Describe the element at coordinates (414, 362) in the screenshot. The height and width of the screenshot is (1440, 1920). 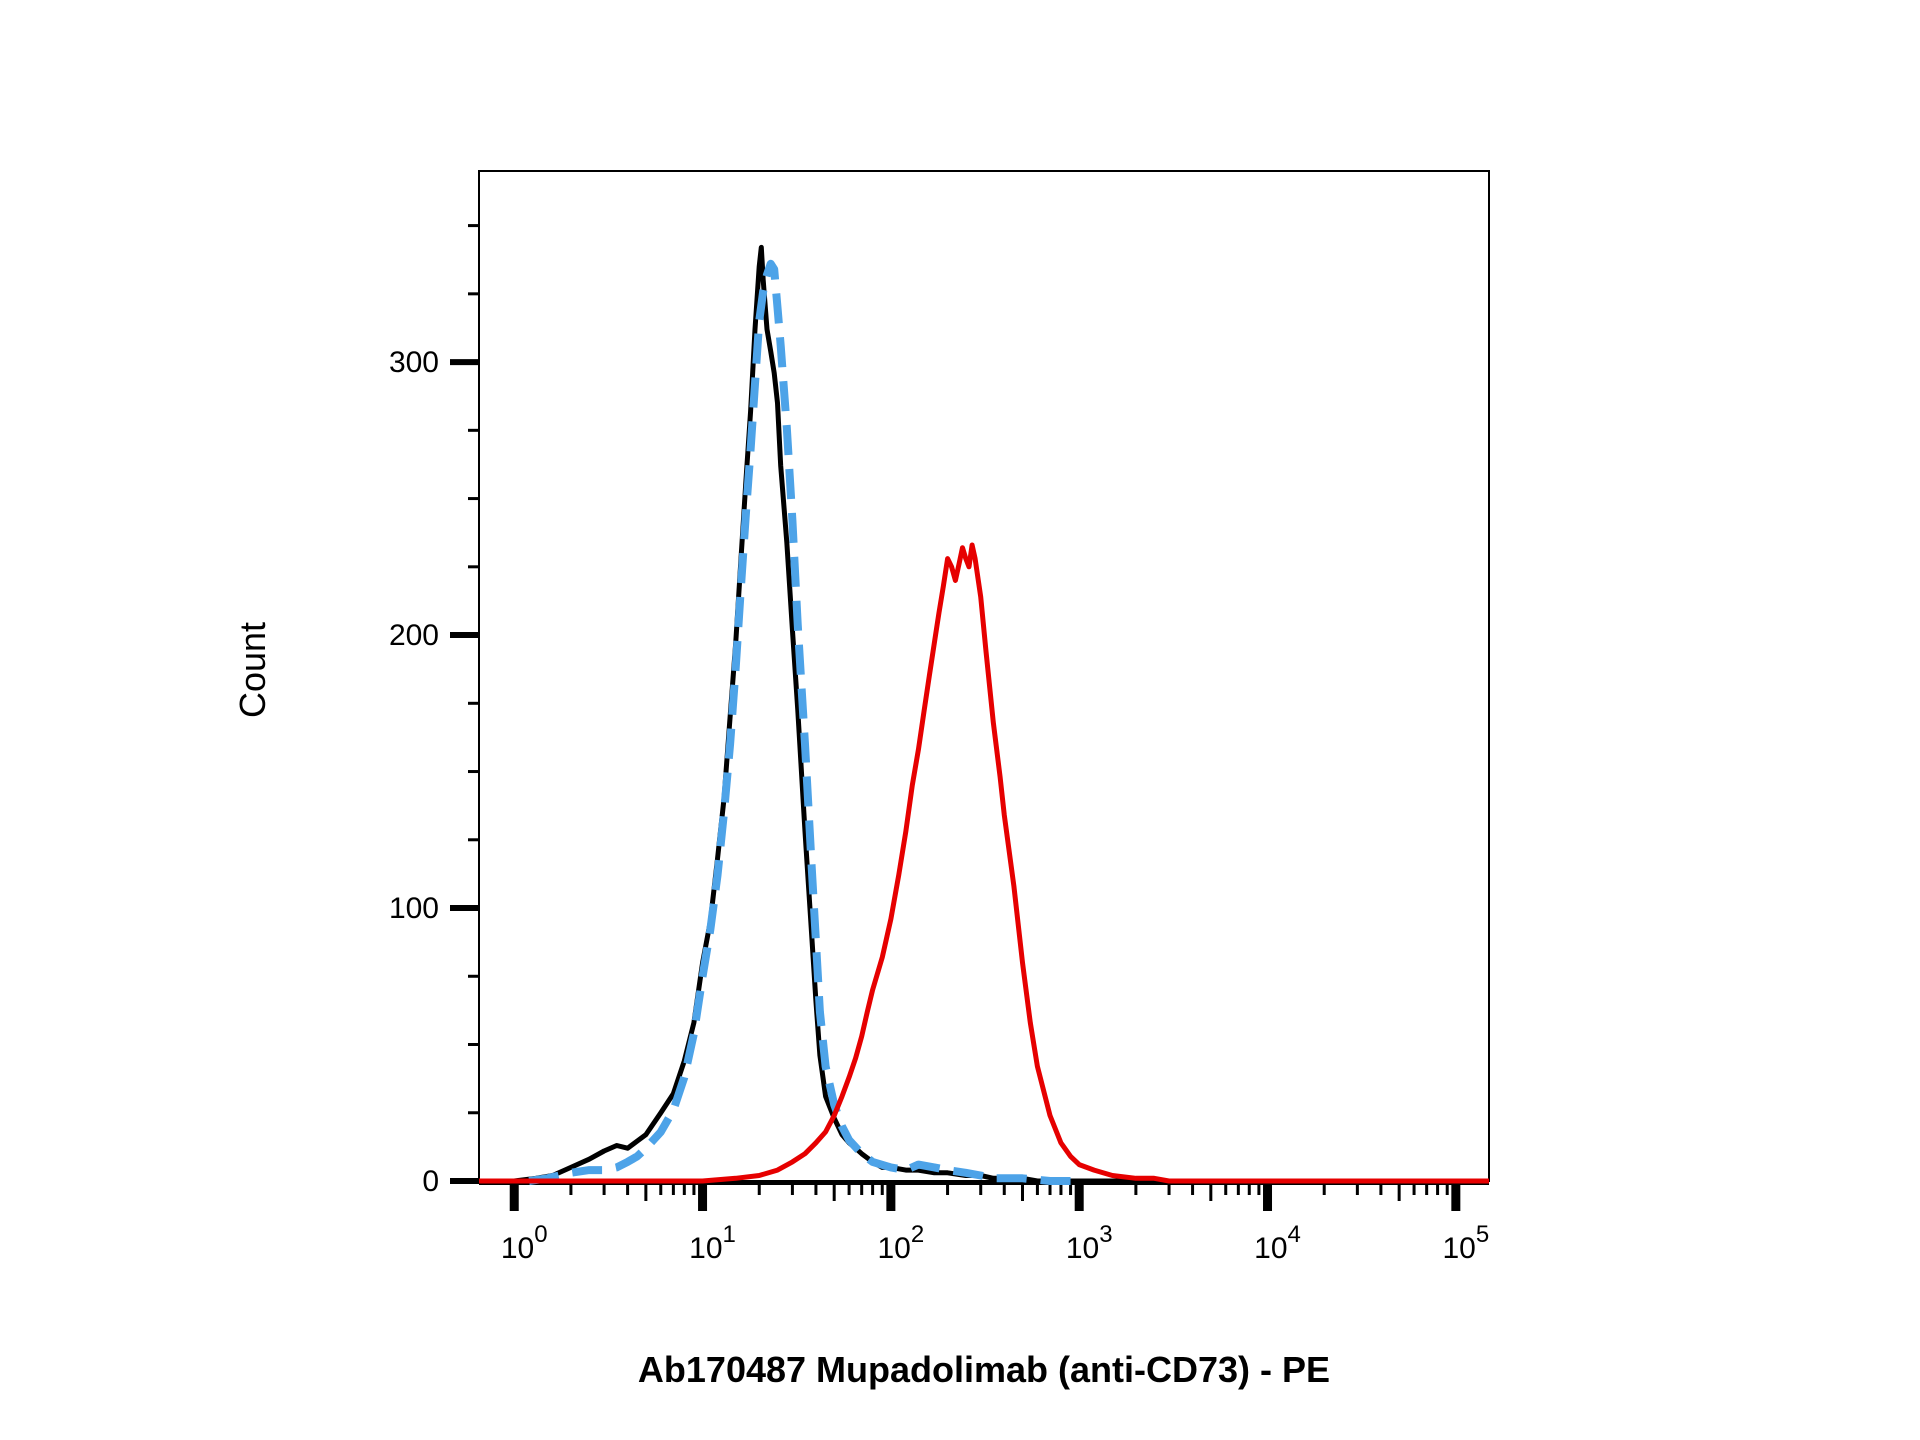
I see `y-tick-label: 300` at that location.